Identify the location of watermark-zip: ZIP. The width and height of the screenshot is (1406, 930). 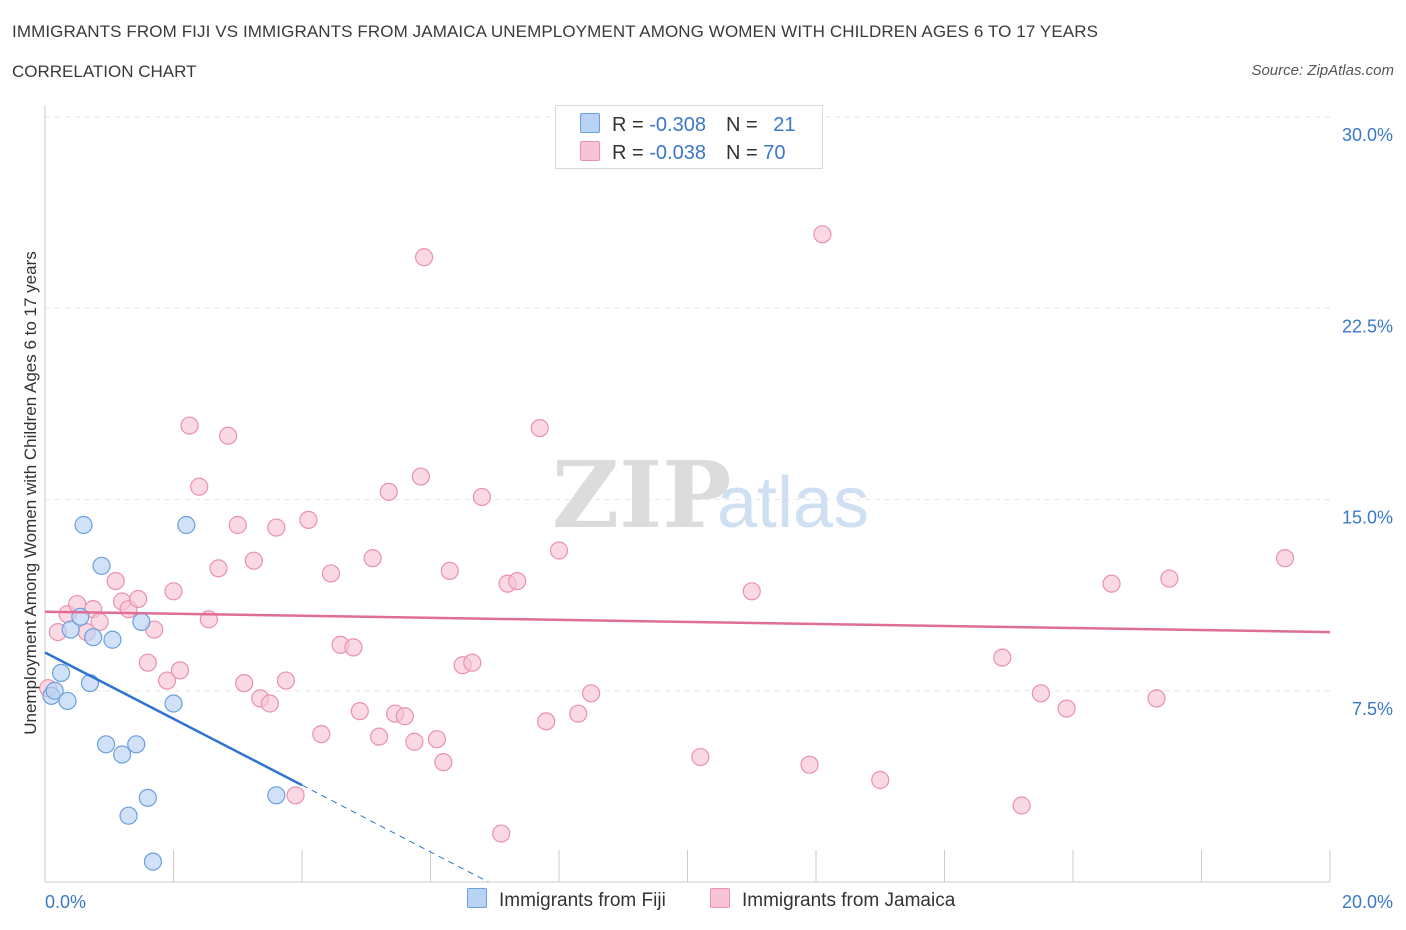
(641, 495).